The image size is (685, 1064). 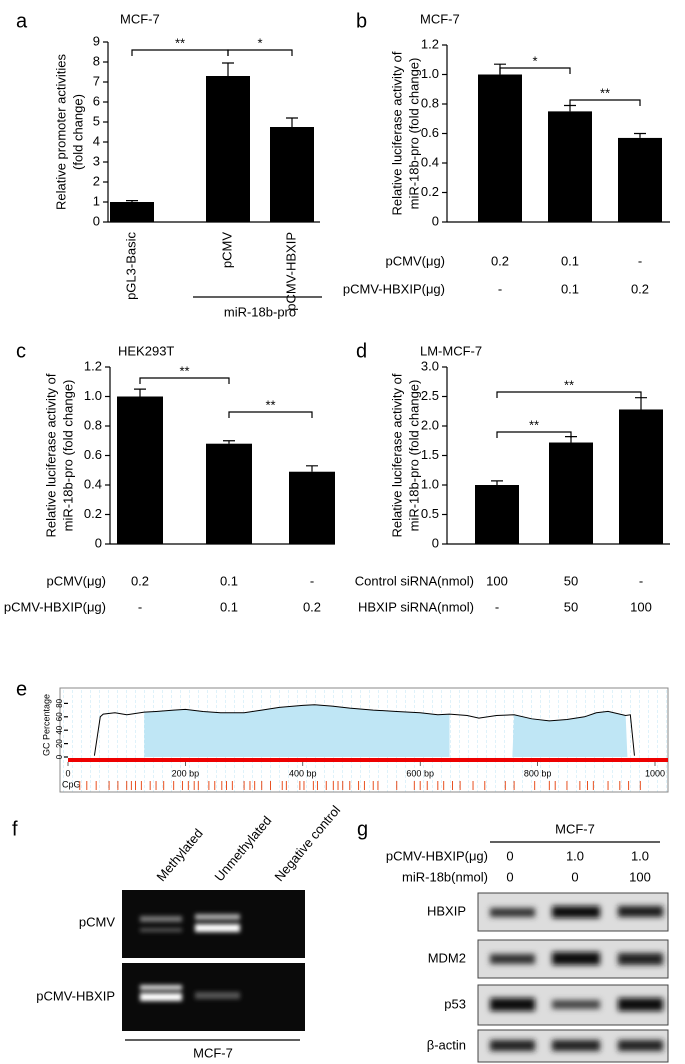 What do you see at coordinates (75, 995) in the screenshot?
I see `row-label: pCMV-HBXIP` at bounding box center [75, 995].